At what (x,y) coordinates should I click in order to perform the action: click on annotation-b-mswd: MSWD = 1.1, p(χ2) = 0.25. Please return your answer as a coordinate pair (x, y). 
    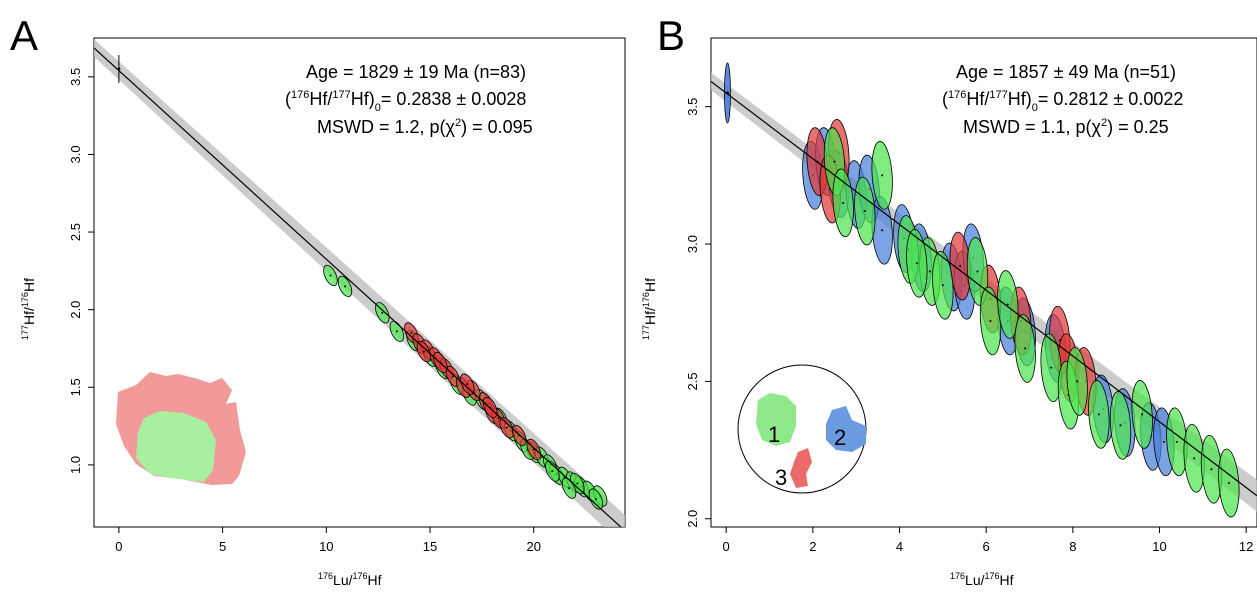
    Looking at the image, I should click on (1066, 127).